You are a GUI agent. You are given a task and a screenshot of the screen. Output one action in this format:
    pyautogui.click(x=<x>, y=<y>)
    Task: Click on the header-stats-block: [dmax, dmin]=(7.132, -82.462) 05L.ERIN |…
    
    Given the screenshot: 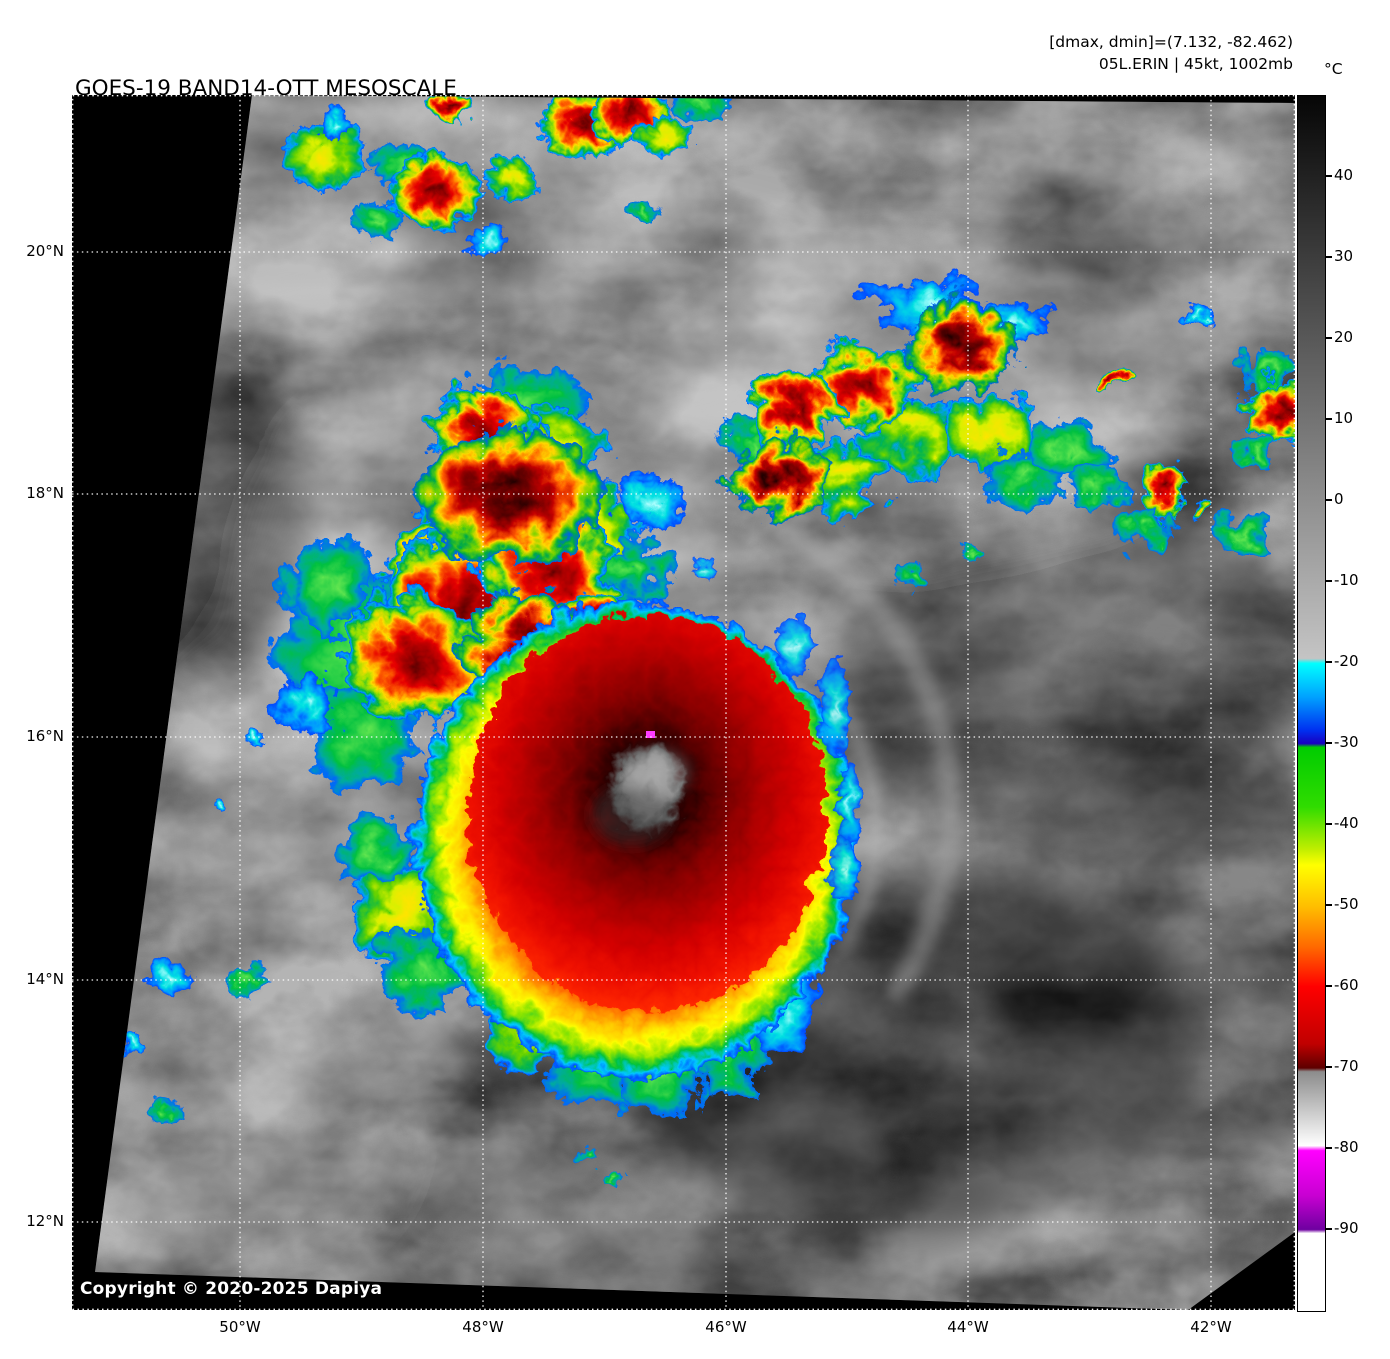 What is the action you would take?
    pyautogui.click(x=1171, y=53)
    